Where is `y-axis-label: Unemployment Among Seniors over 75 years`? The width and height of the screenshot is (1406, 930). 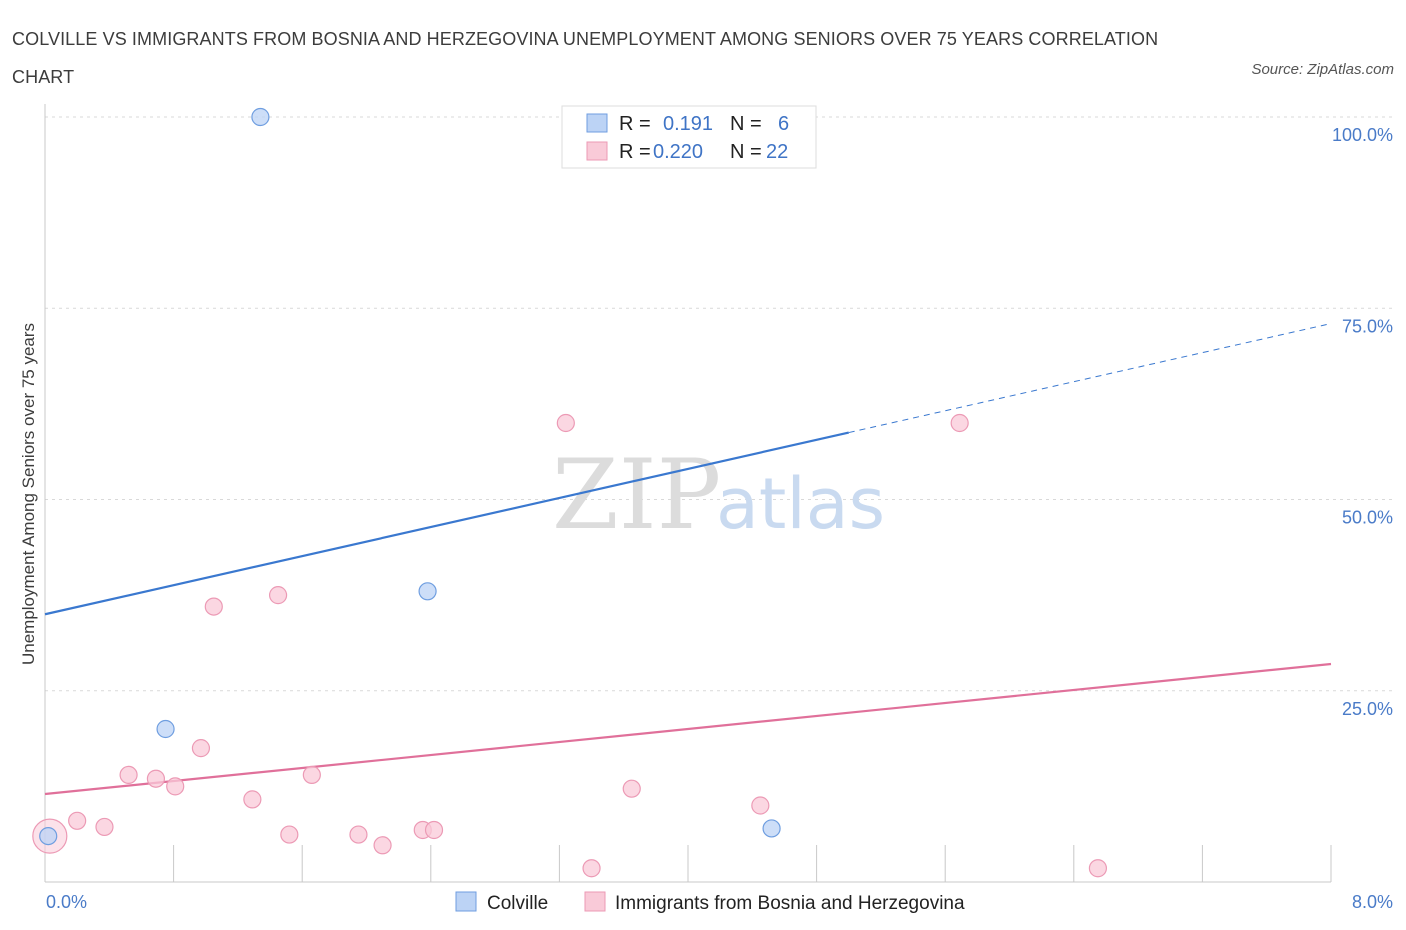
y-axis-label: Unemployment Among Seniors over 75 years is located at coordinates (28, 494).